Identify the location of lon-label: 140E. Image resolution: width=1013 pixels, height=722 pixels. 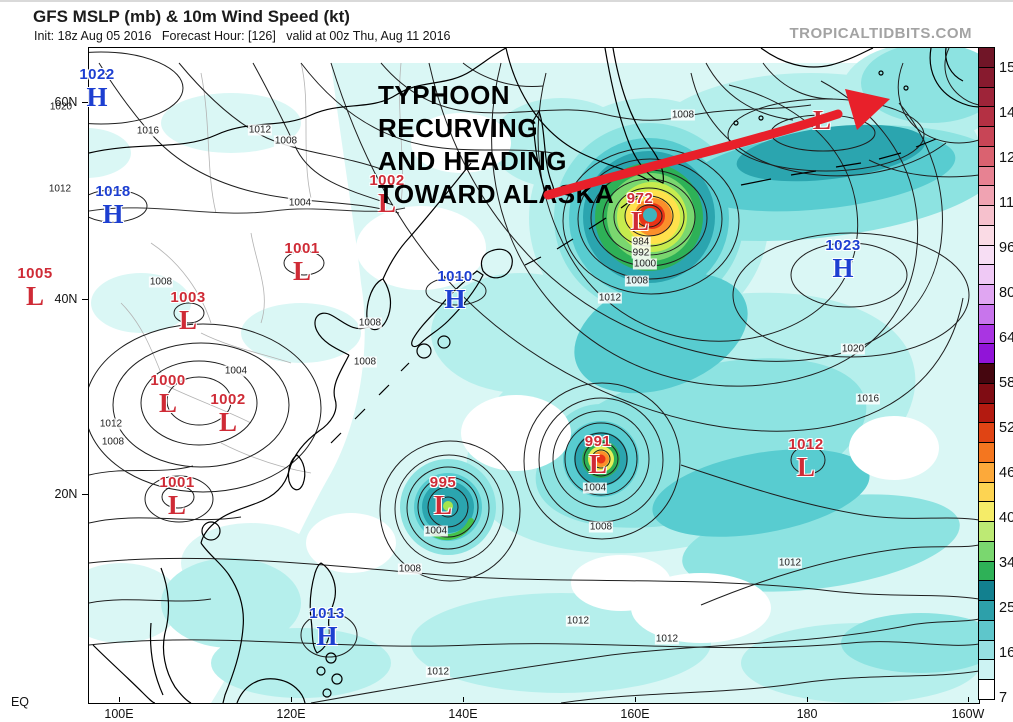
(463, 714).